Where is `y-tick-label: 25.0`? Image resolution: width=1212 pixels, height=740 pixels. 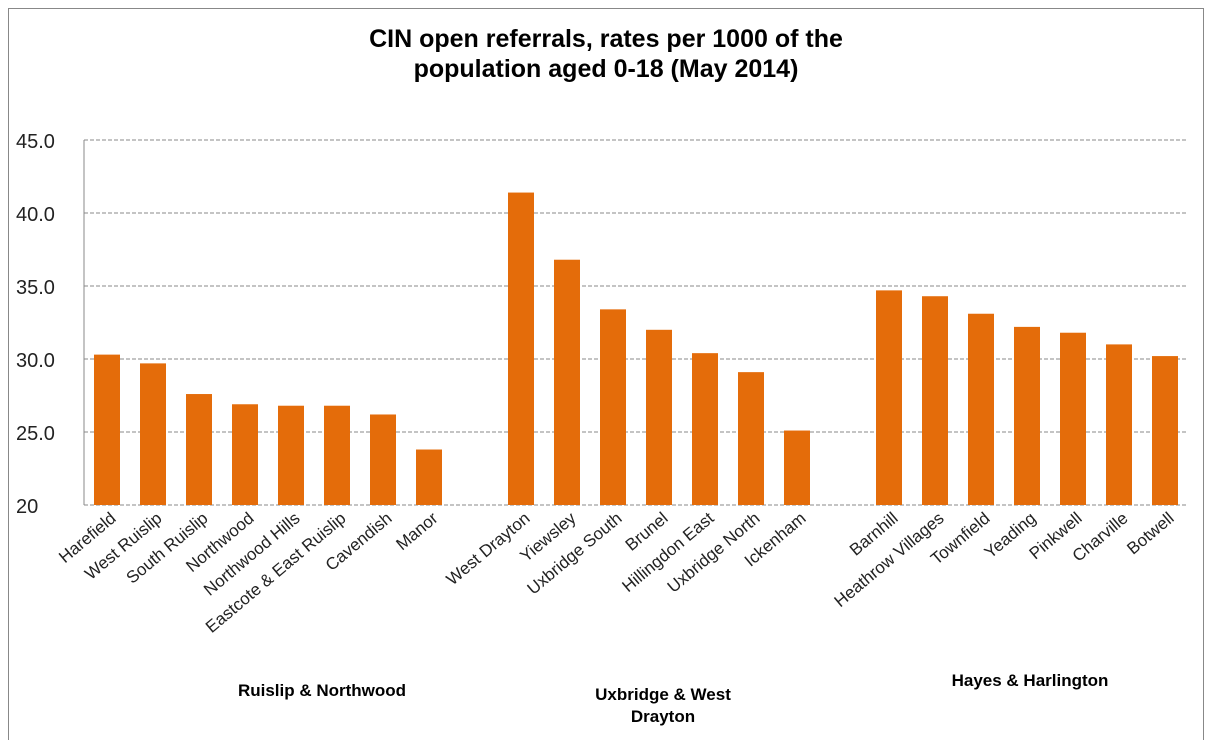 y-tick-label: 25.0 is located at coordinates (35, 434).